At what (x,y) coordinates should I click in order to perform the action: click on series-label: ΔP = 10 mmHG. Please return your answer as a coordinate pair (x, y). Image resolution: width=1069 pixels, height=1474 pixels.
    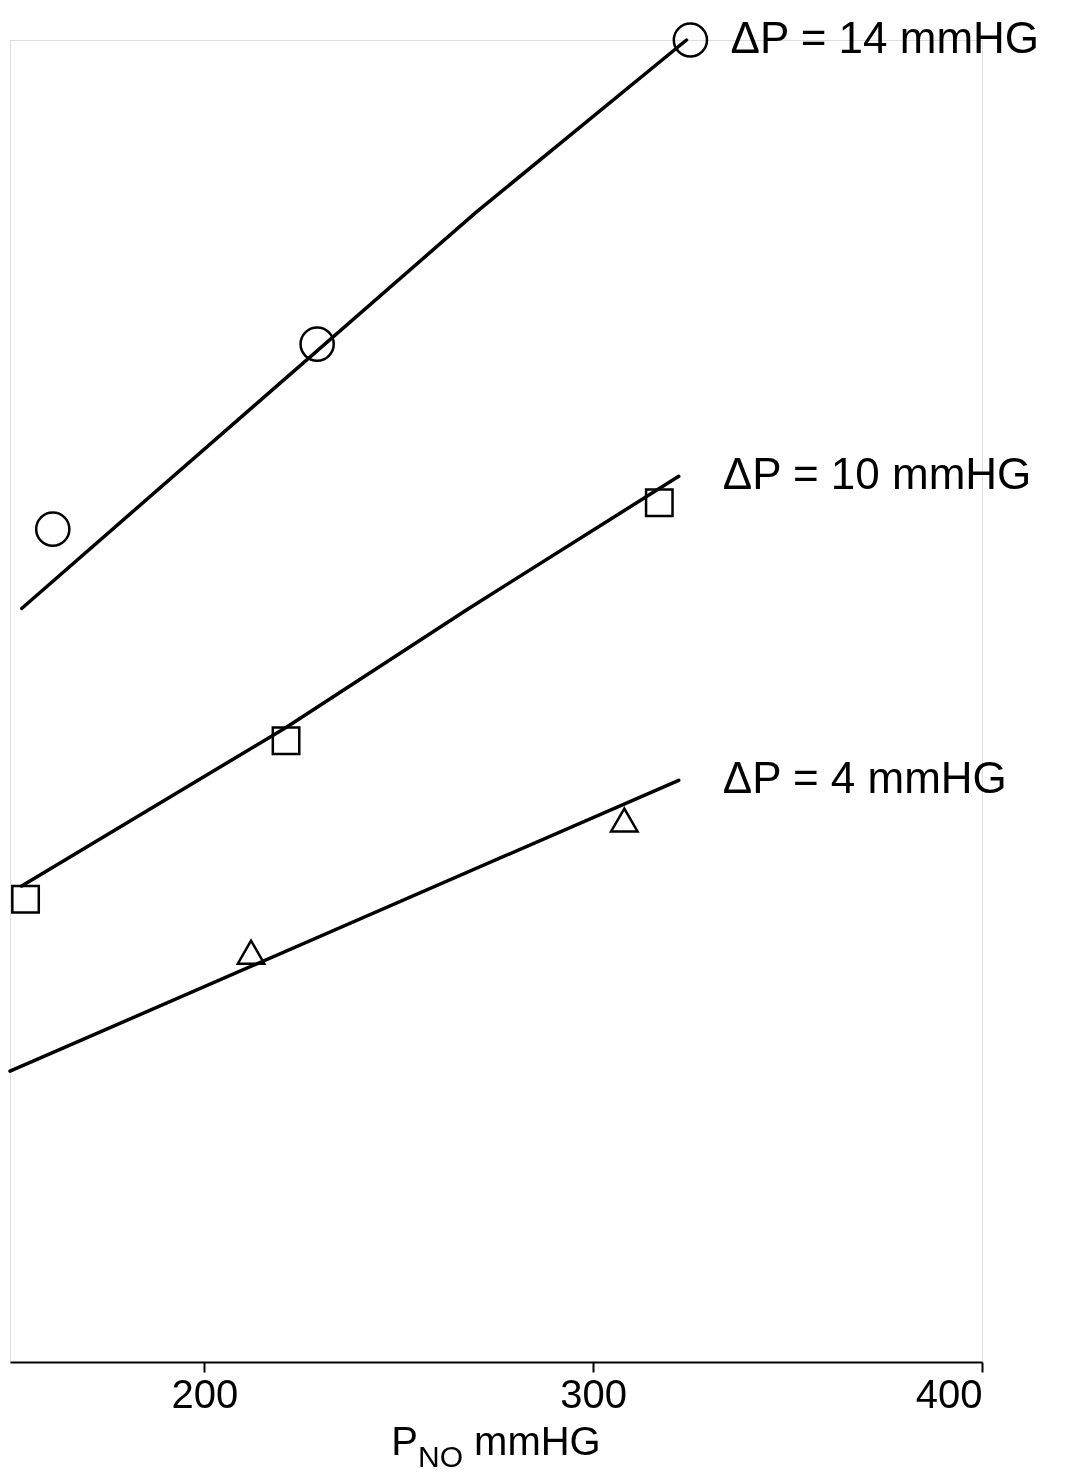
    Looking at the image, I should click on (877, 474).